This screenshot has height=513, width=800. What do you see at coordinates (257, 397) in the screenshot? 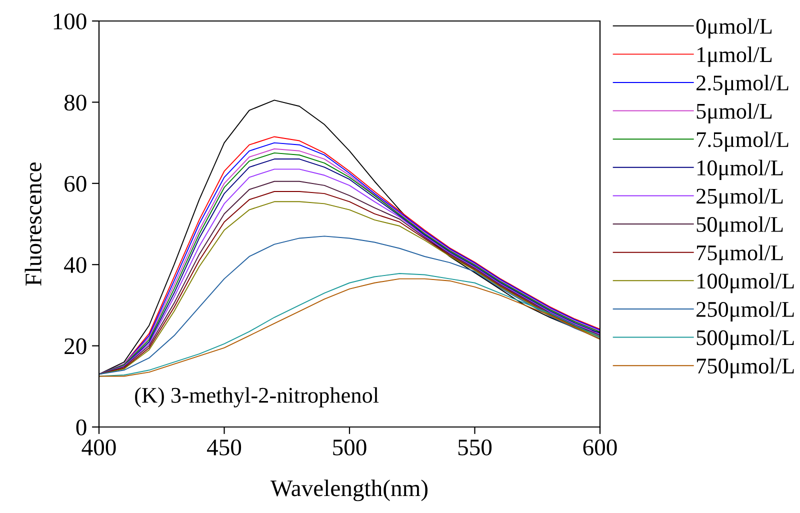
I see `annotation: (K) 3-methyl-2-nitrophenol` at bounding box center [257, 397].